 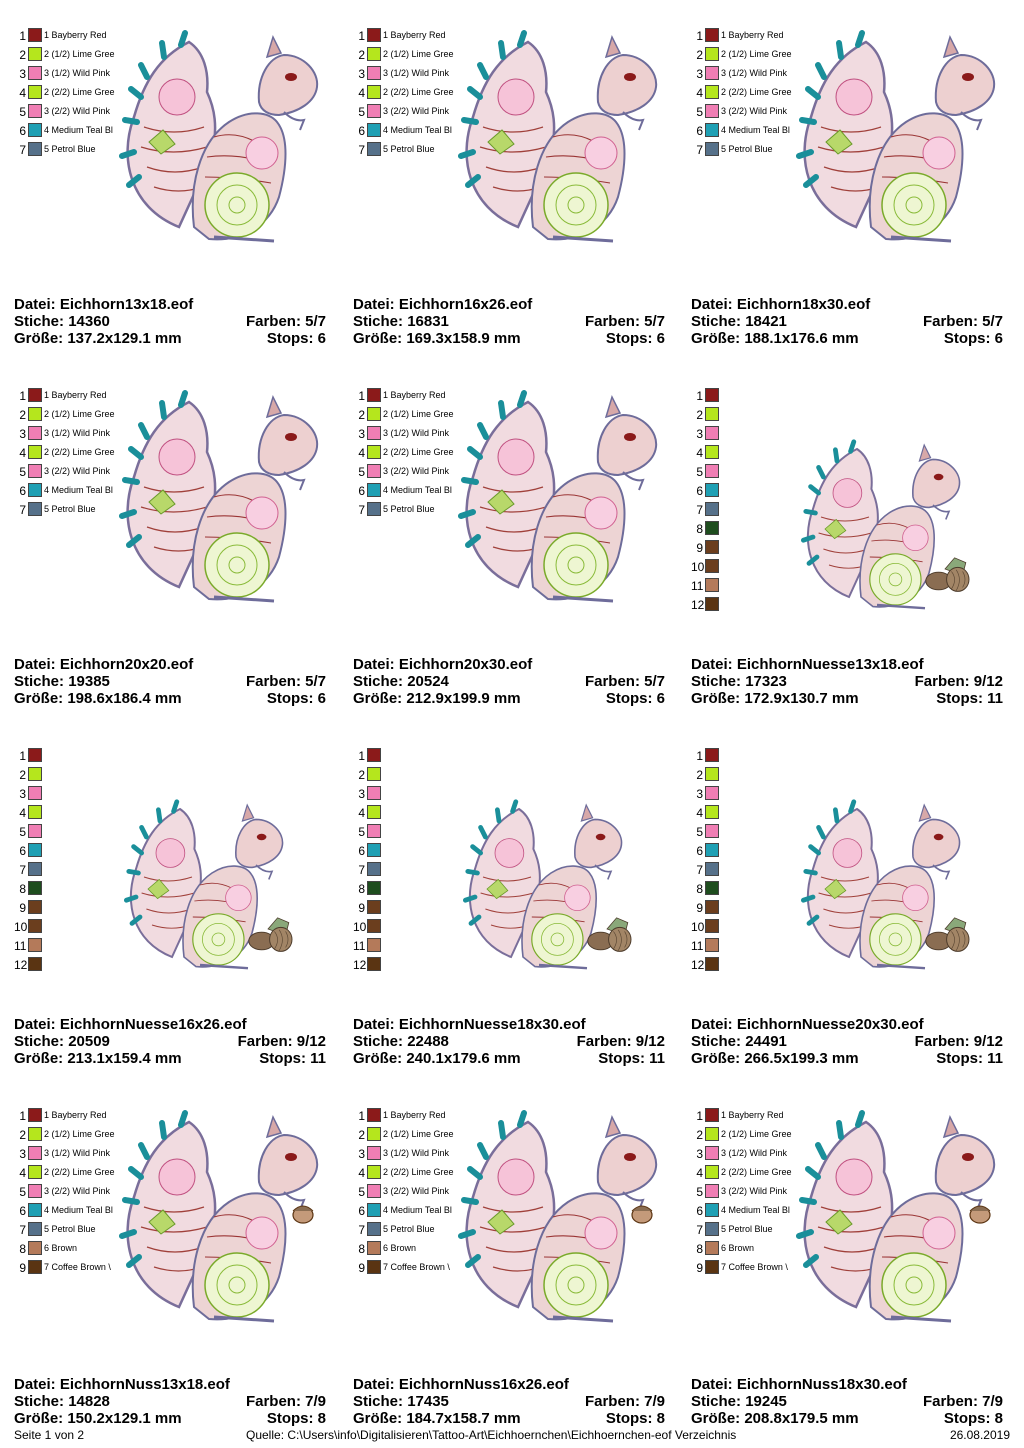 I want to click on color-swatch-row: 1, so click(x=76, y=756).